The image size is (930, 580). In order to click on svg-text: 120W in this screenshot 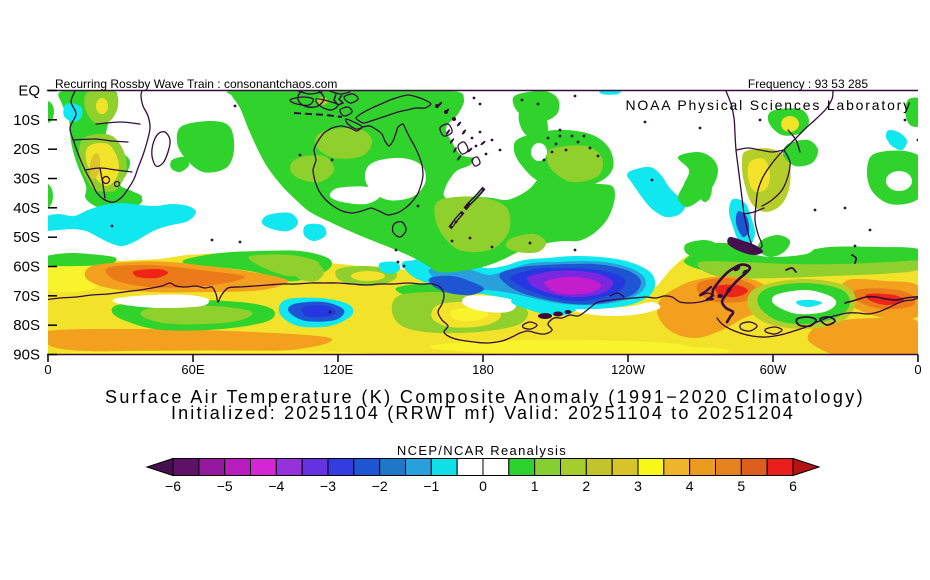, I will do `click(628, 369)`.